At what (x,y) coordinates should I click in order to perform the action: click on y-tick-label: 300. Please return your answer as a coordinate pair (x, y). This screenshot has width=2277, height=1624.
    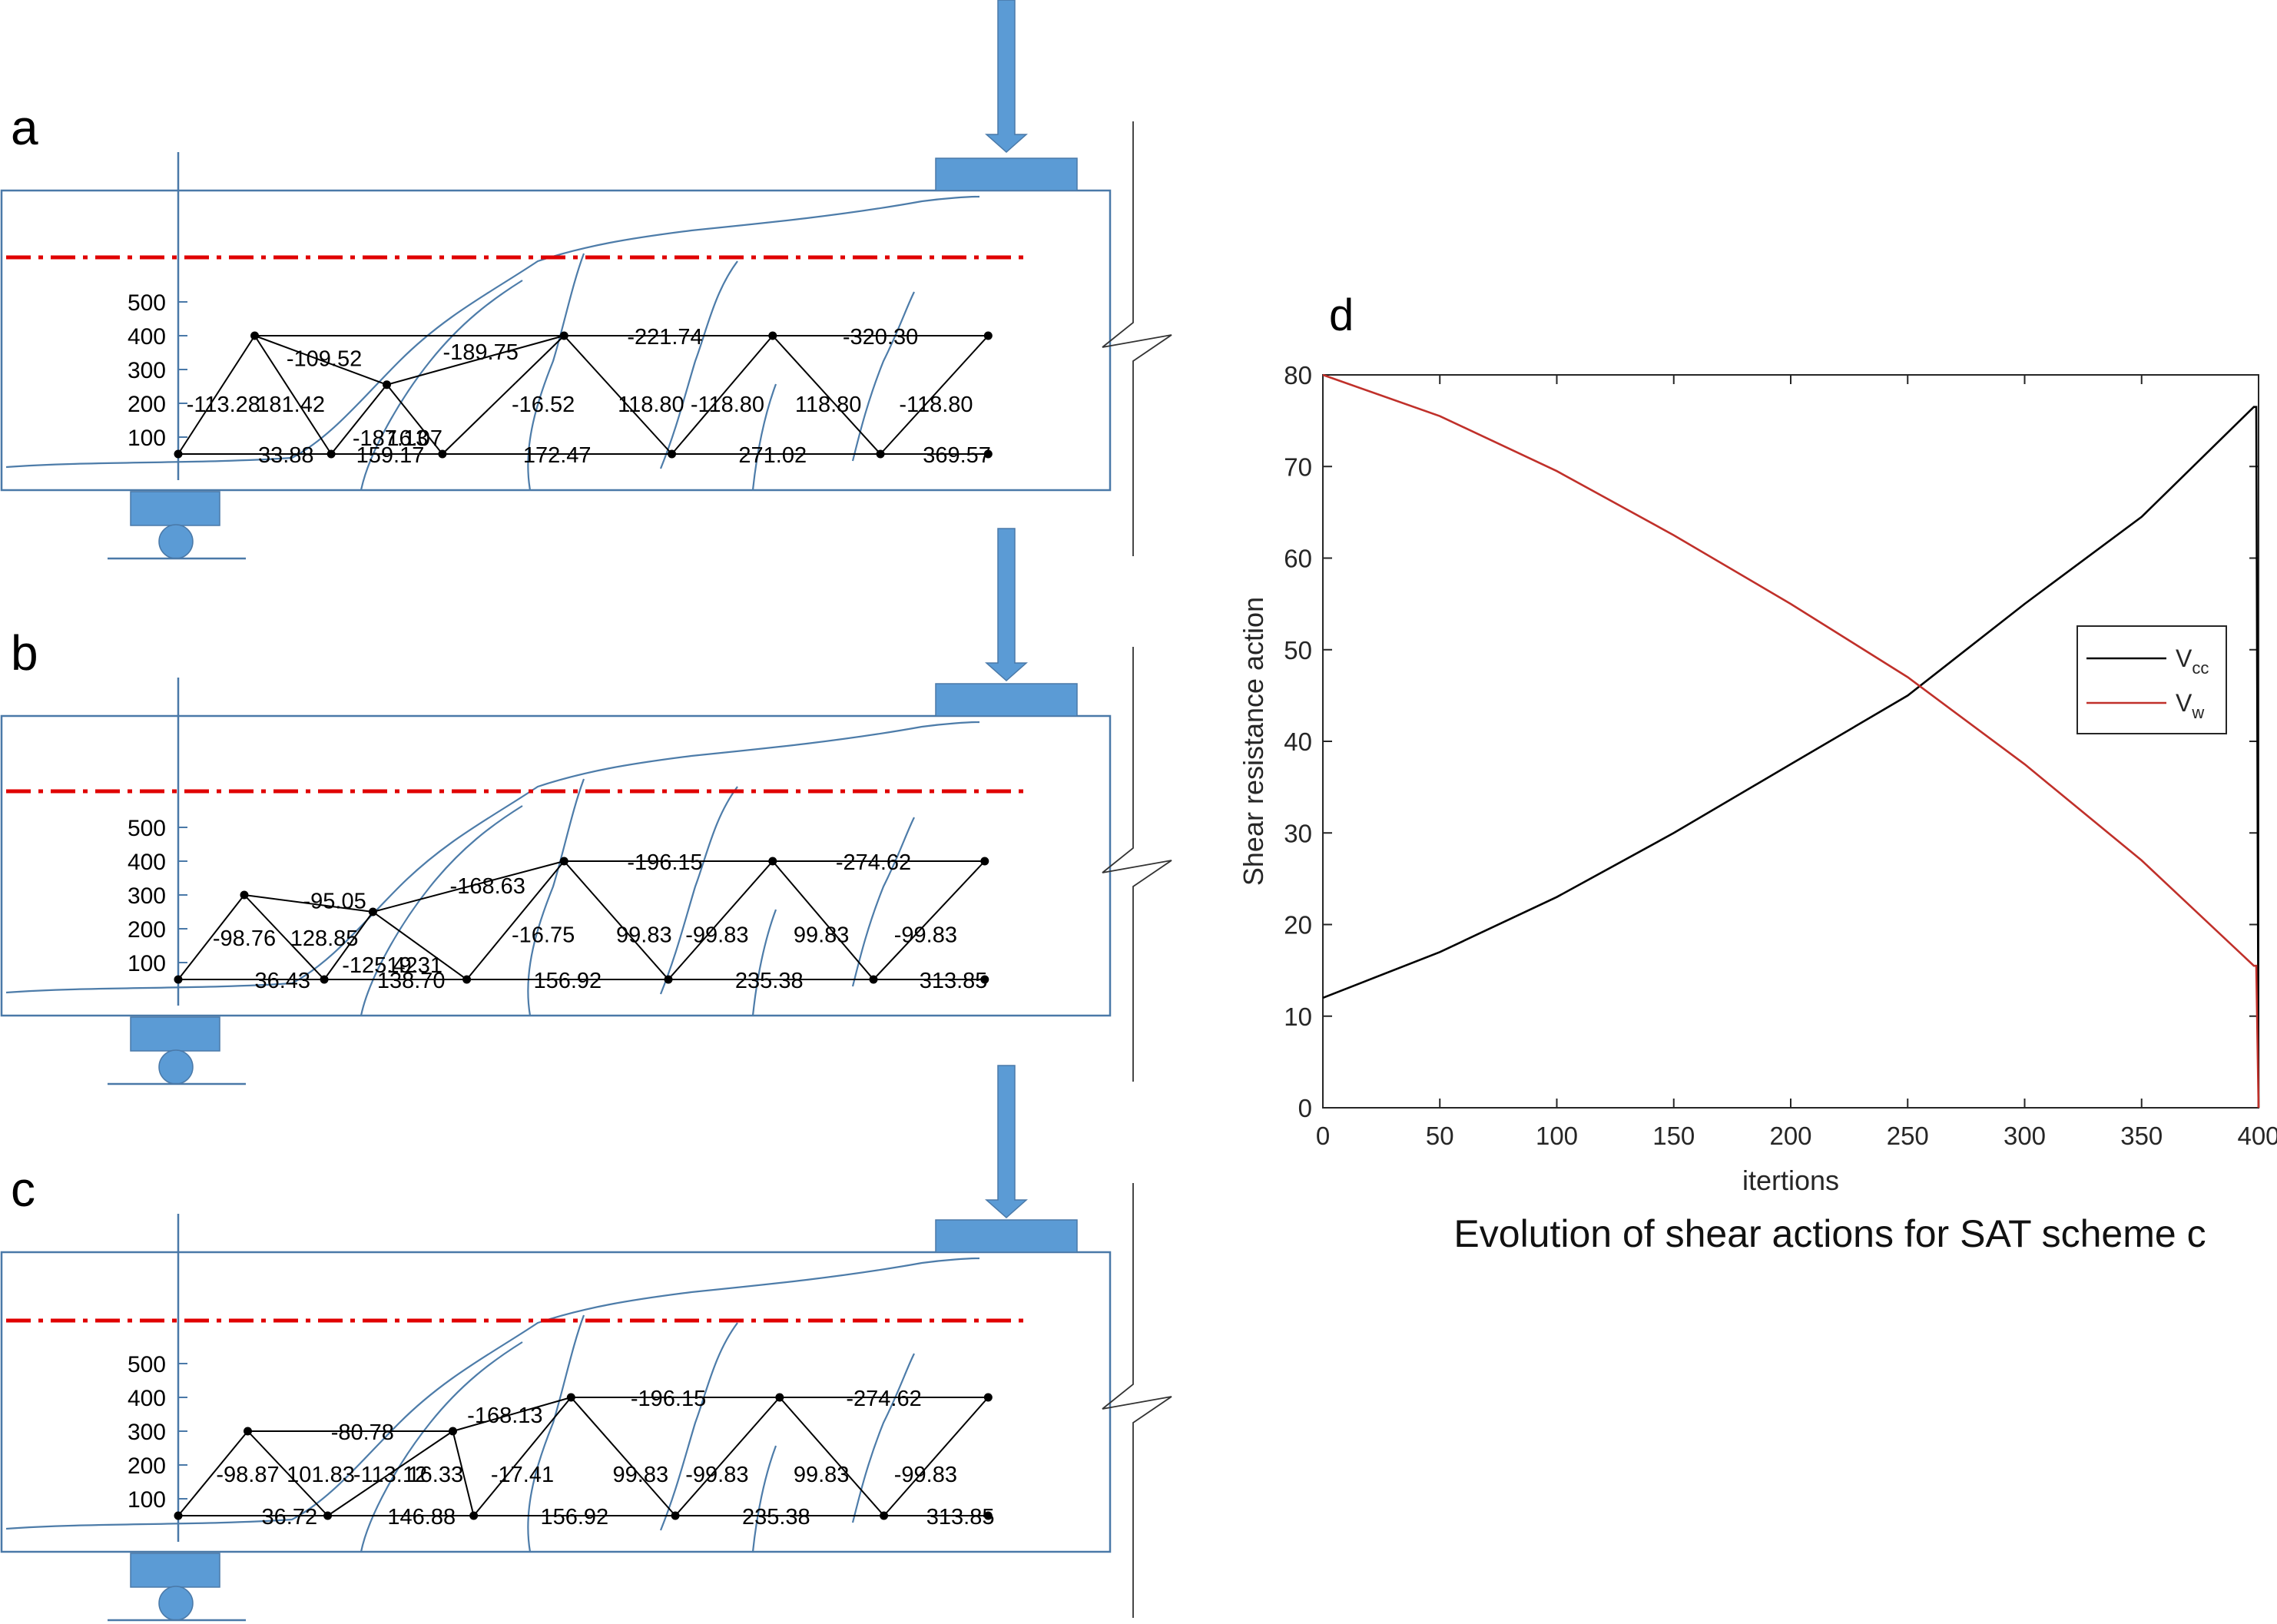
    Looking at the image, I should click on (147, 896).